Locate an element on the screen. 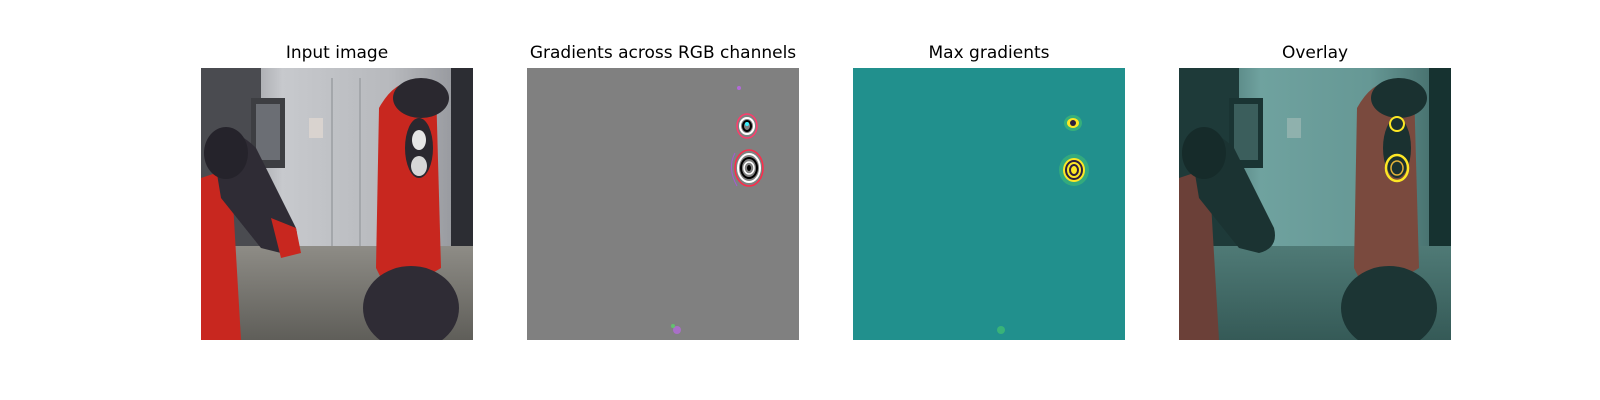 This screenshot has width=1600, height=400. input-image is located at coordinates (337, 204).